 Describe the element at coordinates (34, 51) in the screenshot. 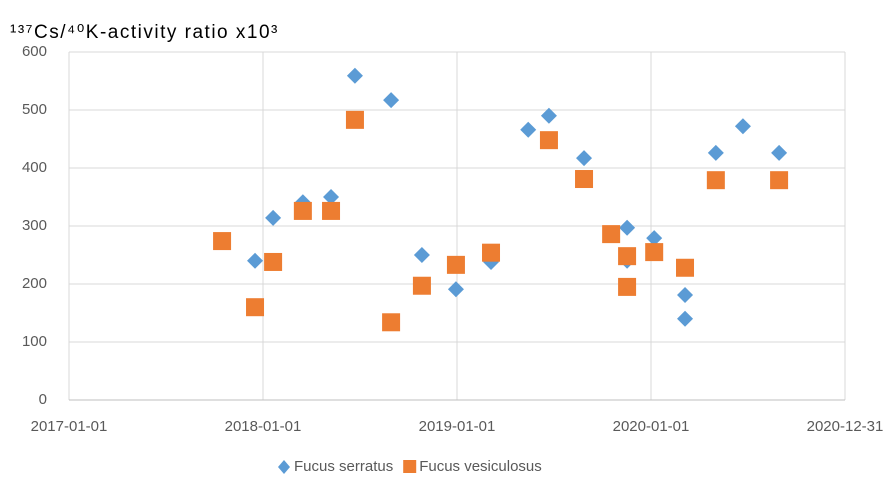

I see `y-tick-label: 600` at that location.